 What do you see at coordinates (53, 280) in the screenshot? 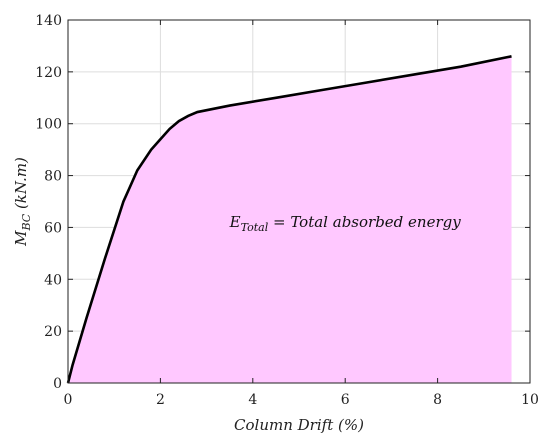
I see `y-tick-label: 40` at bounding box center [53, 280].